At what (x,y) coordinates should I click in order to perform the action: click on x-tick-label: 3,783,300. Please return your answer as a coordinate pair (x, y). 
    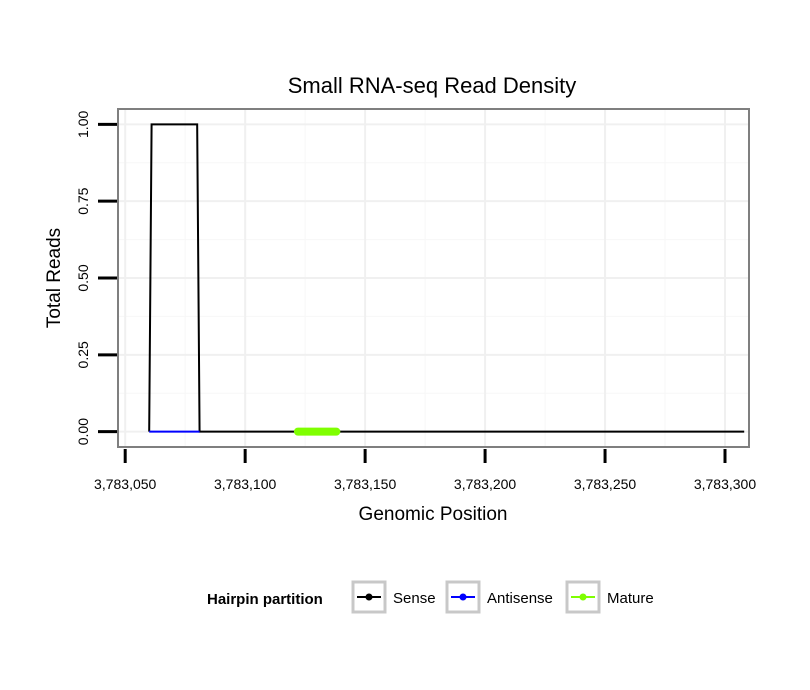
    Looking at the image, I should click on (725, 484).